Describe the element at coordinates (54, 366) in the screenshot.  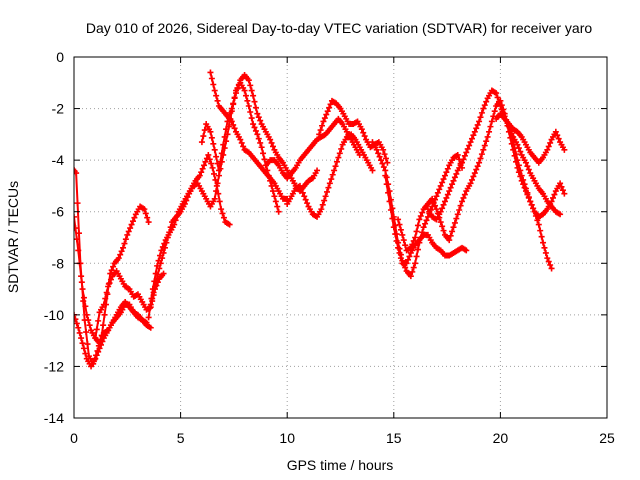
I see `y-tick-label: -12` at that location.